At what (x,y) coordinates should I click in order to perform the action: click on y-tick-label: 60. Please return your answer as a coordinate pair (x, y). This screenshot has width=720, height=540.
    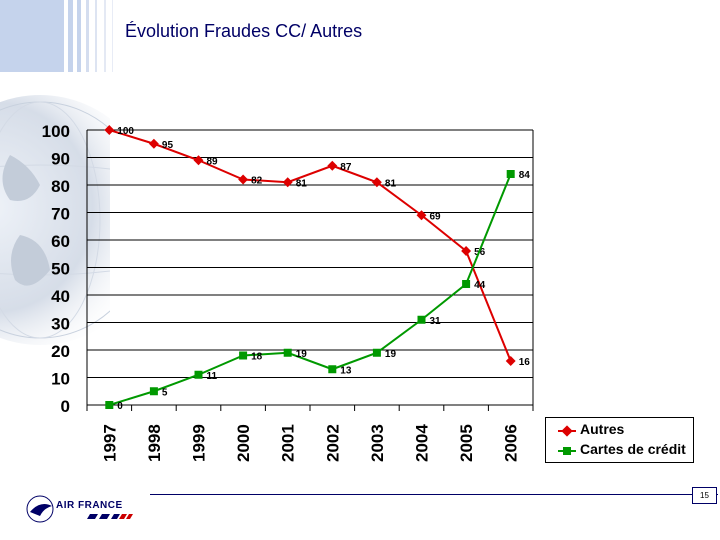
    Looking at the image, I should click on (60, 241).